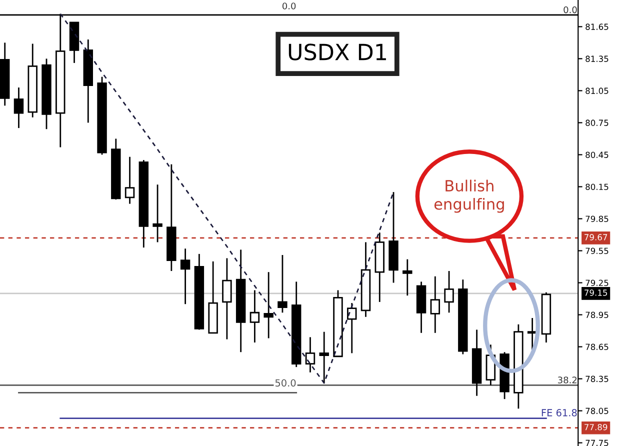 The width and height of the screenshot is (625, 446). What do you see at coordinates (596, 293) in the screenshot?
I see `ref-line-label: 79.15` at bounding box center [596, 293].